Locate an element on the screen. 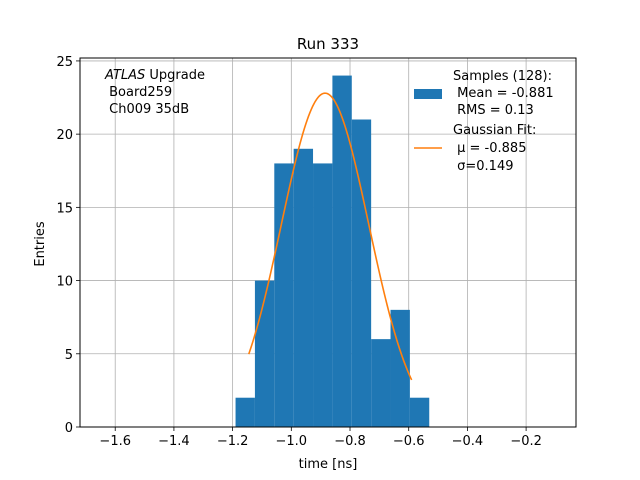  legend-samples-line-2: Mean = -0.881 is located at coordinates (503, 93).